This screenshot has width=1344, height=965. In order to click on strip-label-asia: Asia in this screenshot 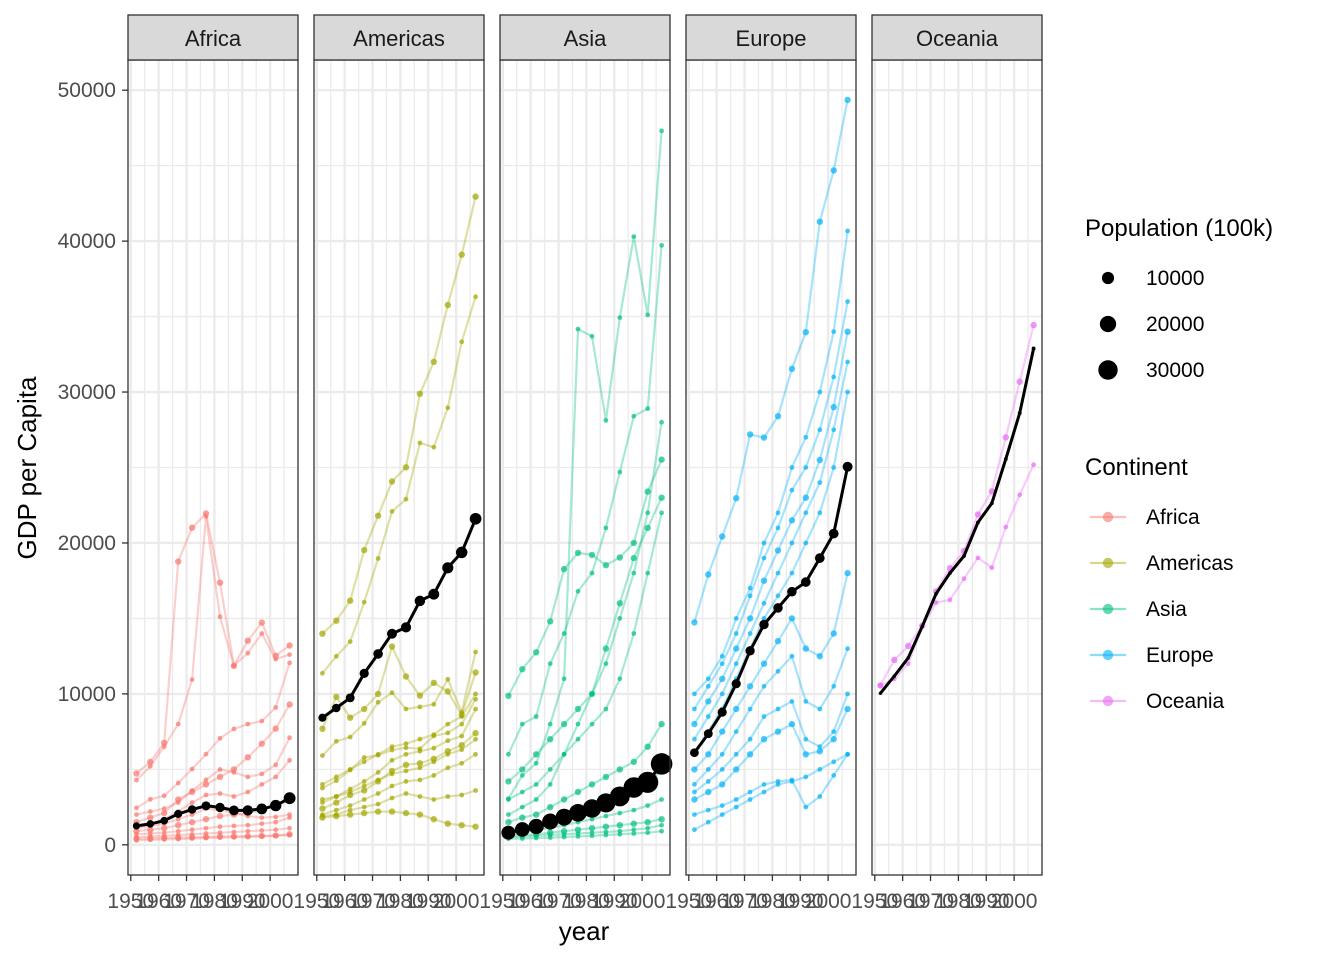, I will do `click(586, 38)`.